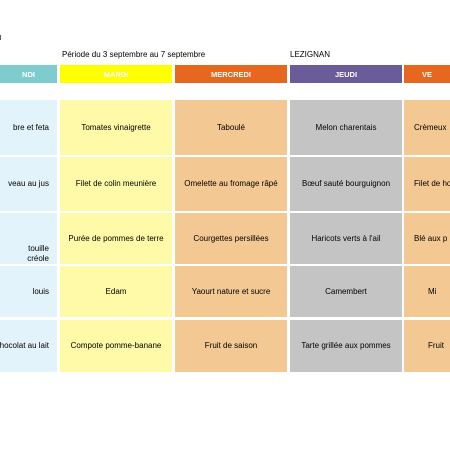 Image resolution: width=450 pixels, height=450 pixels. Describe the element at coordinates (40, 291) in the screenshot. I see `menu-item-text: louis` at that location.